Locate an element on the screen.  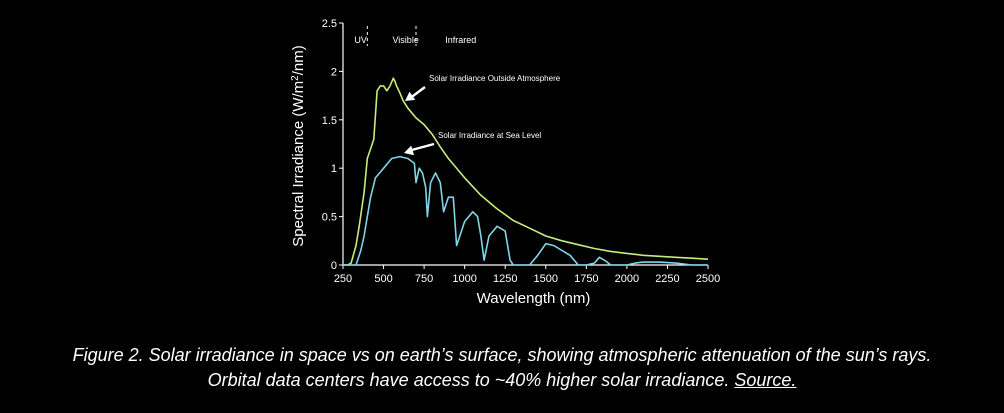
y-axis-label: Spectral Irradiance (W/m2/nm) is located at coordinates (299, 145).